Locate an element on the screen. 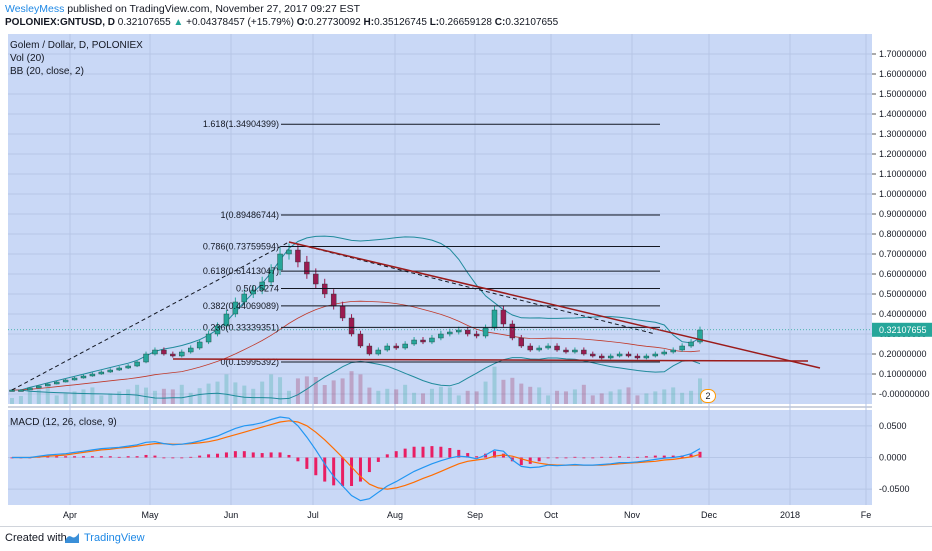  price-change: +0.04378457 (+15.79%) is located at coordinates (240, 22).